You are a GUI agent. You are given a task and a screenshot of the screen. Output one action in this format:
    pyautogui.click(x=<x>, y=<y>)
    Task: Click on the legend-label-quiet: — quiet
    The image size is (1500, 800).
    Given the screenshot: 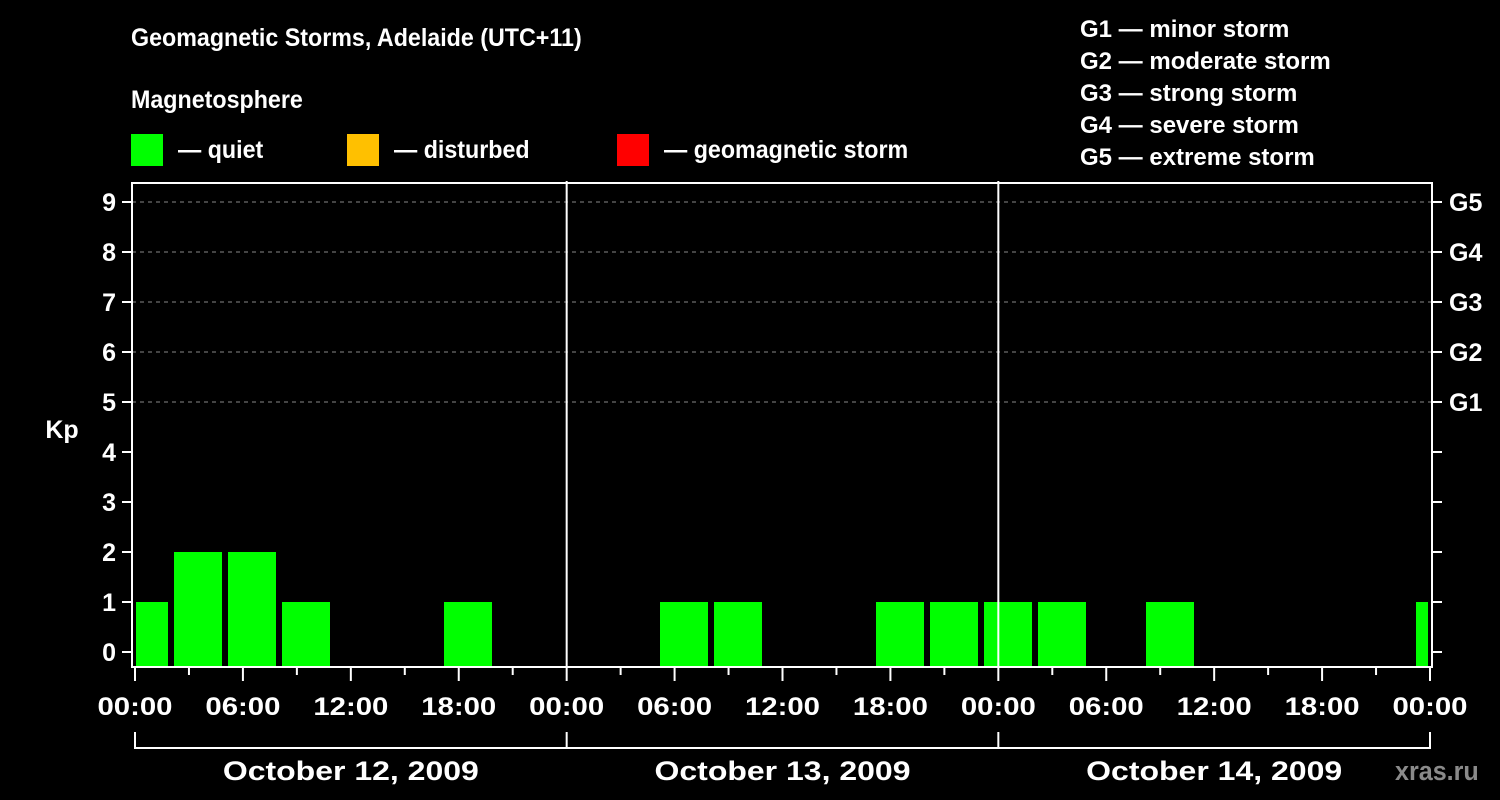 What is the action you would take?
    pyautogui.click(x=221, y=149)
    